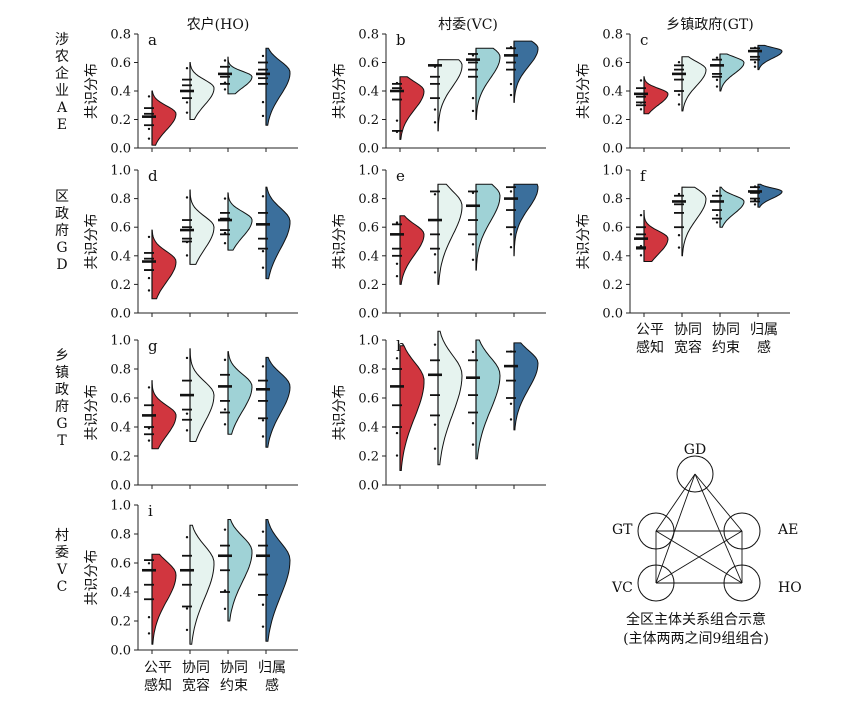 The height and width of the screenshot is (702, 845). What do you see at coordinates (202, 584) in the screenshot?
I see `violin-协同宽容` at bounding box center [202, 584].